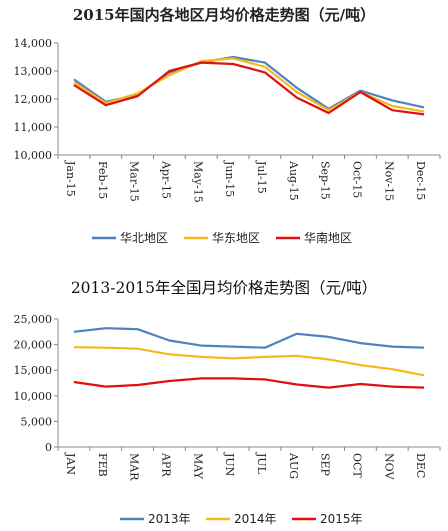 The width and height of the screenshot is (448, 531). What do you see at coordinates (420, 465) in the screenshot?
I see `x-tick-label: DEC` at bounding box center [420, 465].